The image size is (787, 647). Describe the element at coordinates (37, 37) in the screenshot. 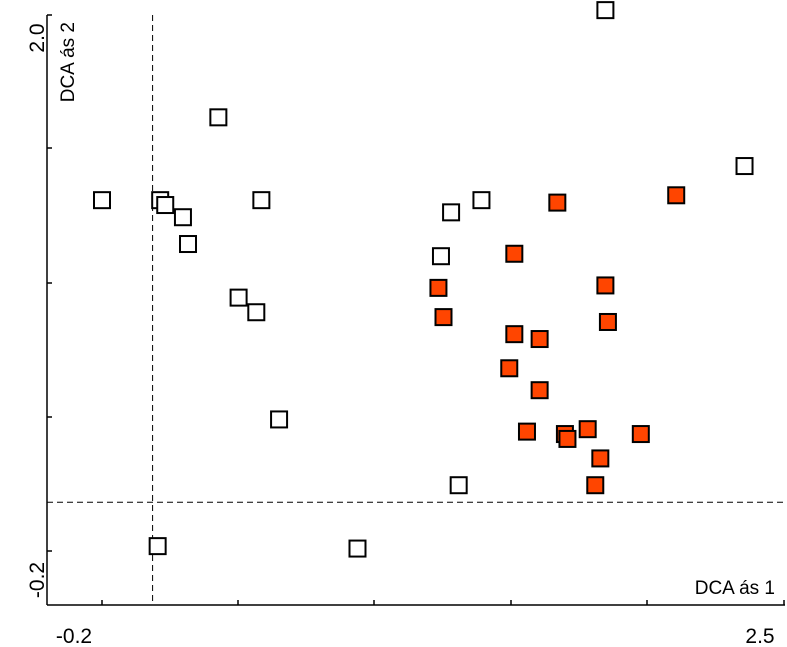

I see `y-tick-label-max: 2.0` at that location.